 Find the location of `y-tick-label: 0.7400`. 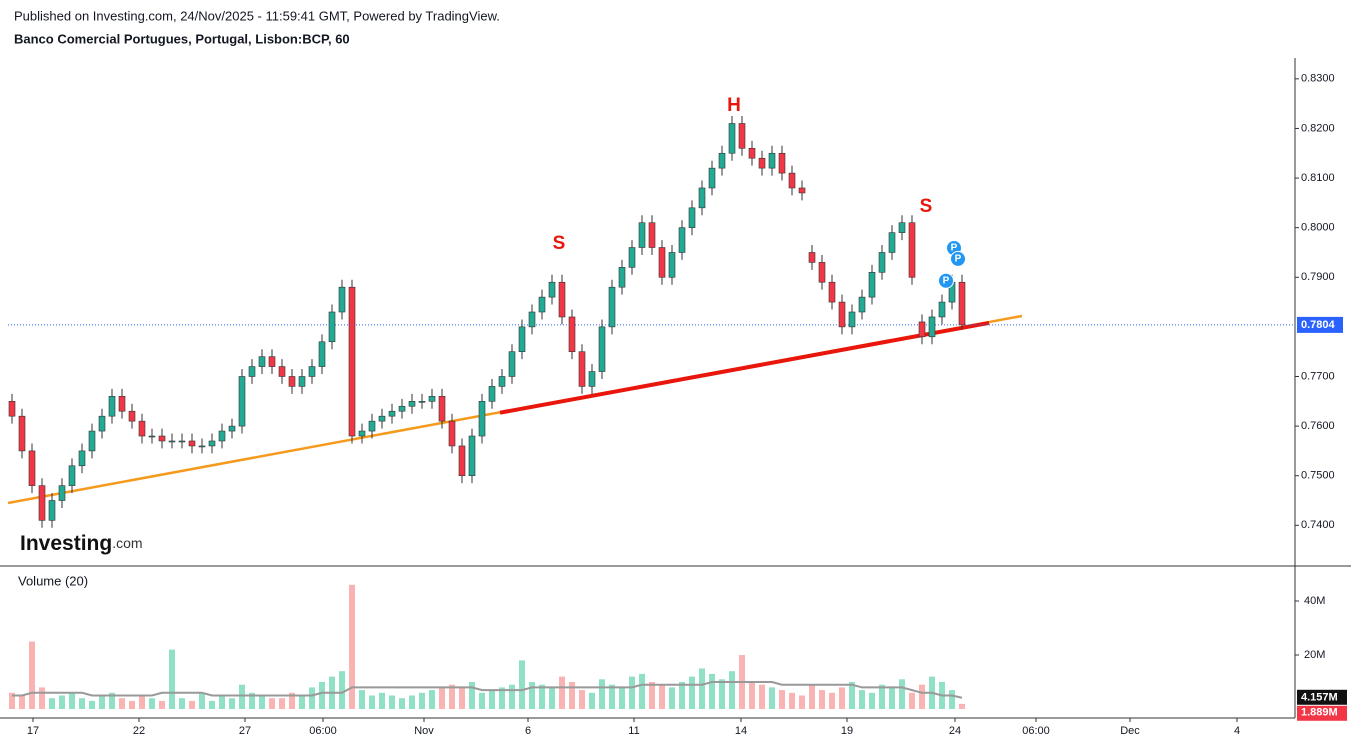

y-tick-label: 0.7400 is located at coordinates (1318, 525).